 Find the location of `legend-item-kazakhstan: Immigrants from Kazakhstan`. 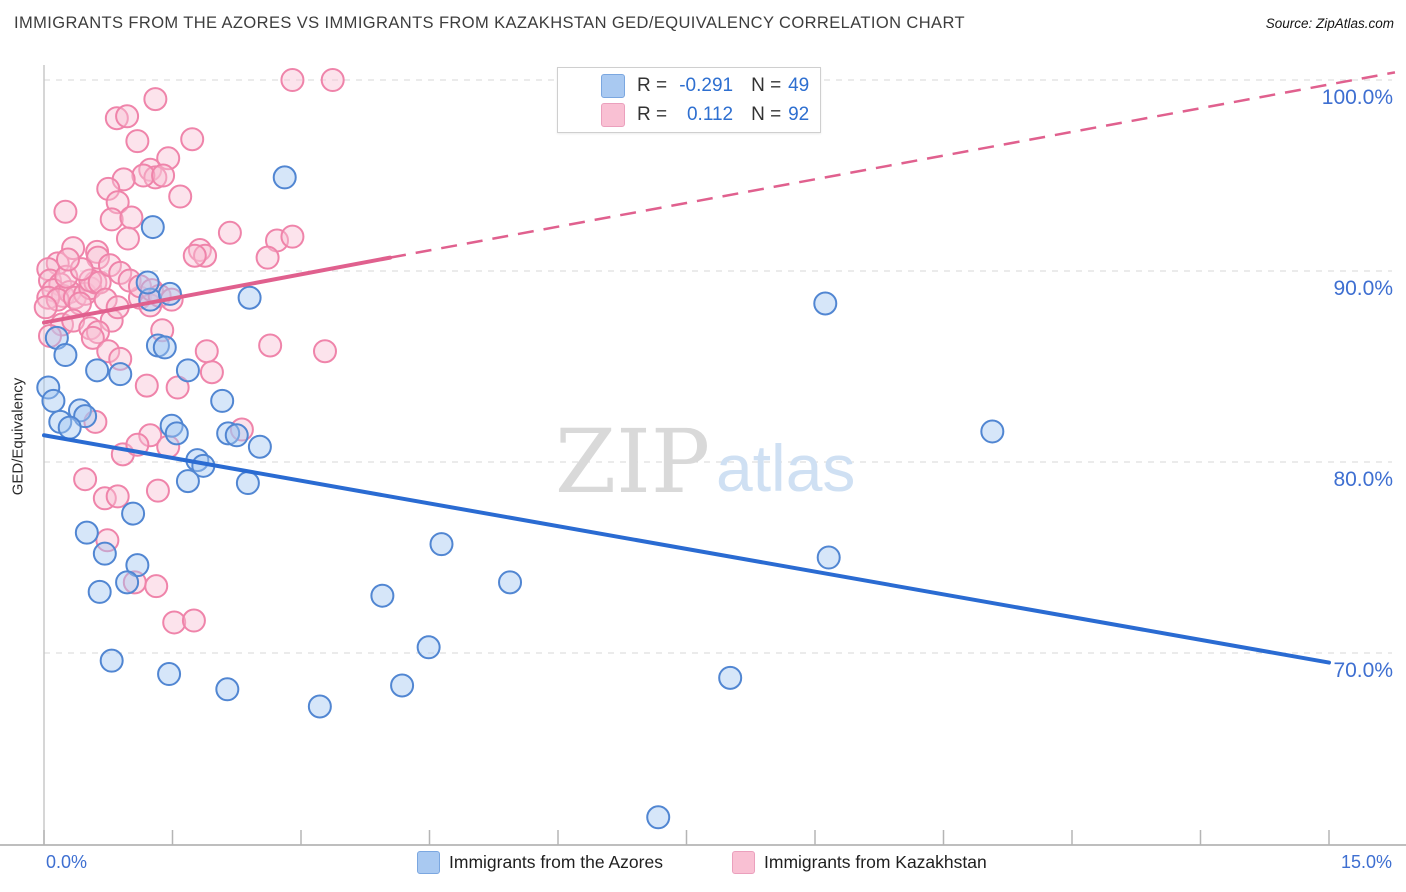

legend-item-kazakhstan: Immigrants from Kazakhstan is located at coordinates (859, 862).